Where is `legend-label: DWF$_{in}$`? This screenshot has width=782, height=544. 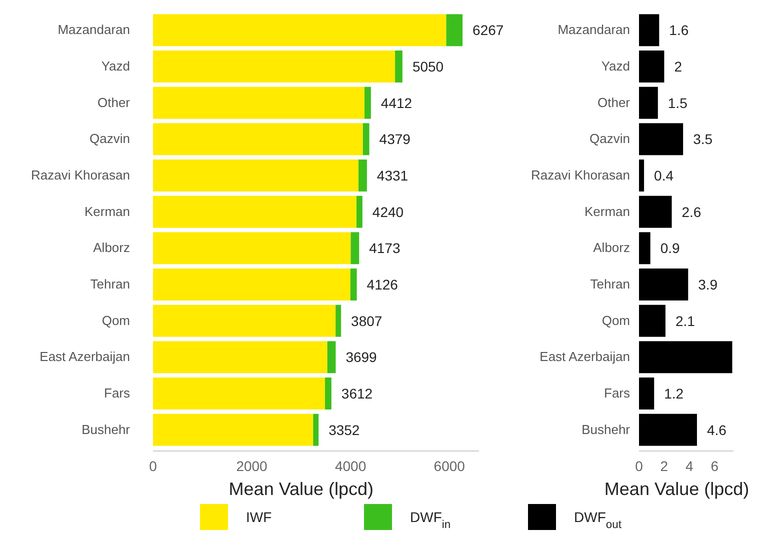 legend-label: DWF$_{in}$ is located at coordinates (430, 520).